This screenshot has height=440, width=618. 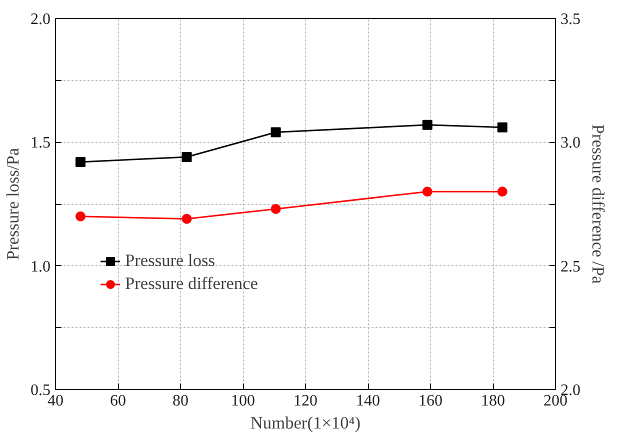 I want to click on y2-axis-title: Pressure difference /Pa, so click(x=598, y=204).